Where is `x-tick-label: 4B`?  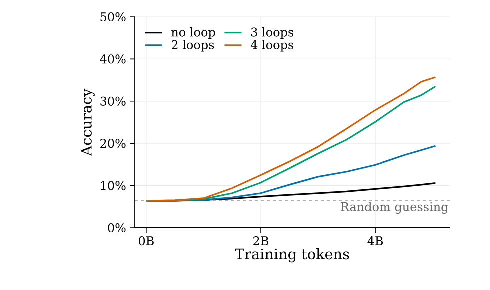 x-tick-label: 4B is located at coordinates (376, 241).